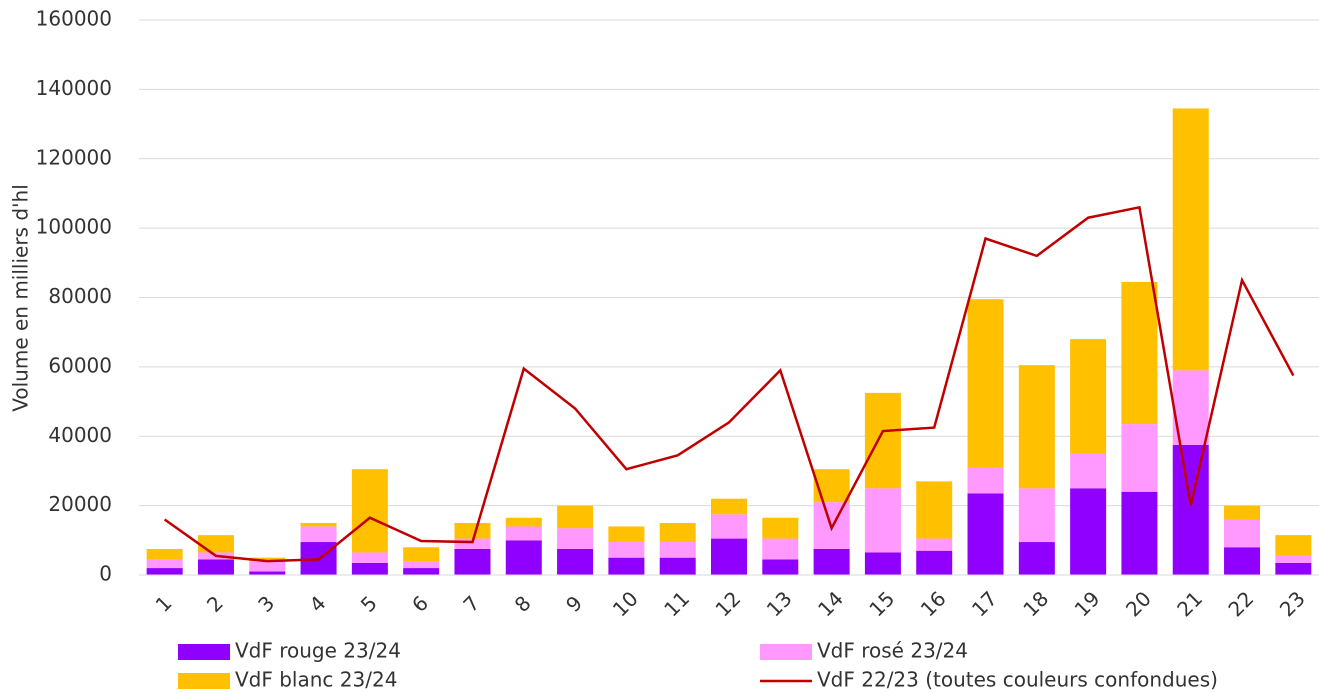 Image resolution: width=1319 pixels, height=693 pixels. Describe the element at coordinates (21, 298) in the screenshot. I see `y-axis-label: Volume en milliers d'hl` at that location.